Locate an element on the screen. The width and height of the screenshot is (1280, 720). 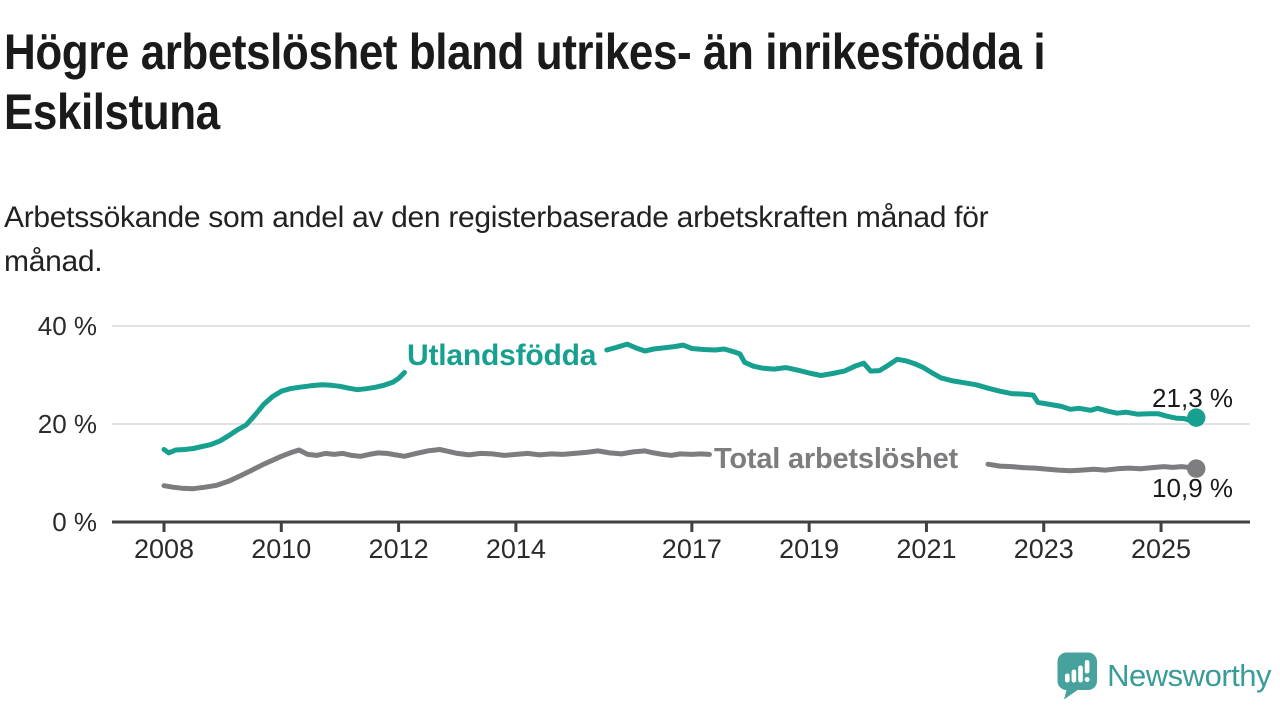
y-axis-label: 40 % is located at coordinates (67, 326).